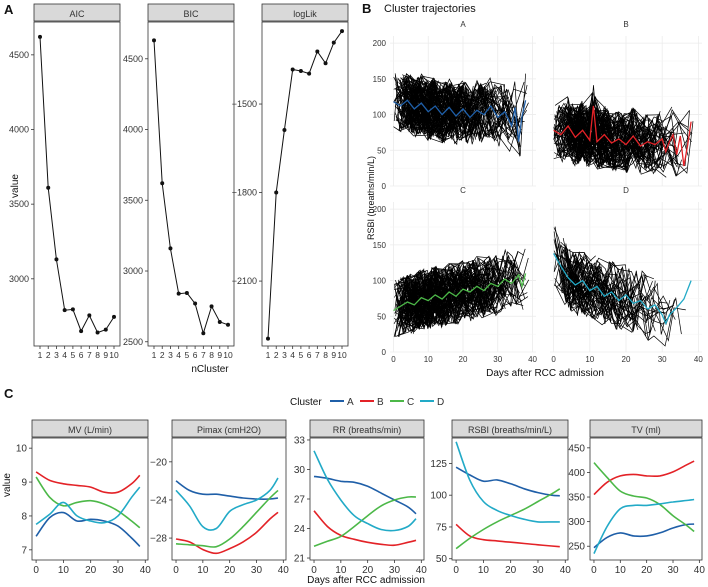 The width and height of the screenshot is (708, 587). What do you see at coordinates (105, 355) in the screenshot?
I see `x-tick-label: 9` at bounding box center [105, 355].